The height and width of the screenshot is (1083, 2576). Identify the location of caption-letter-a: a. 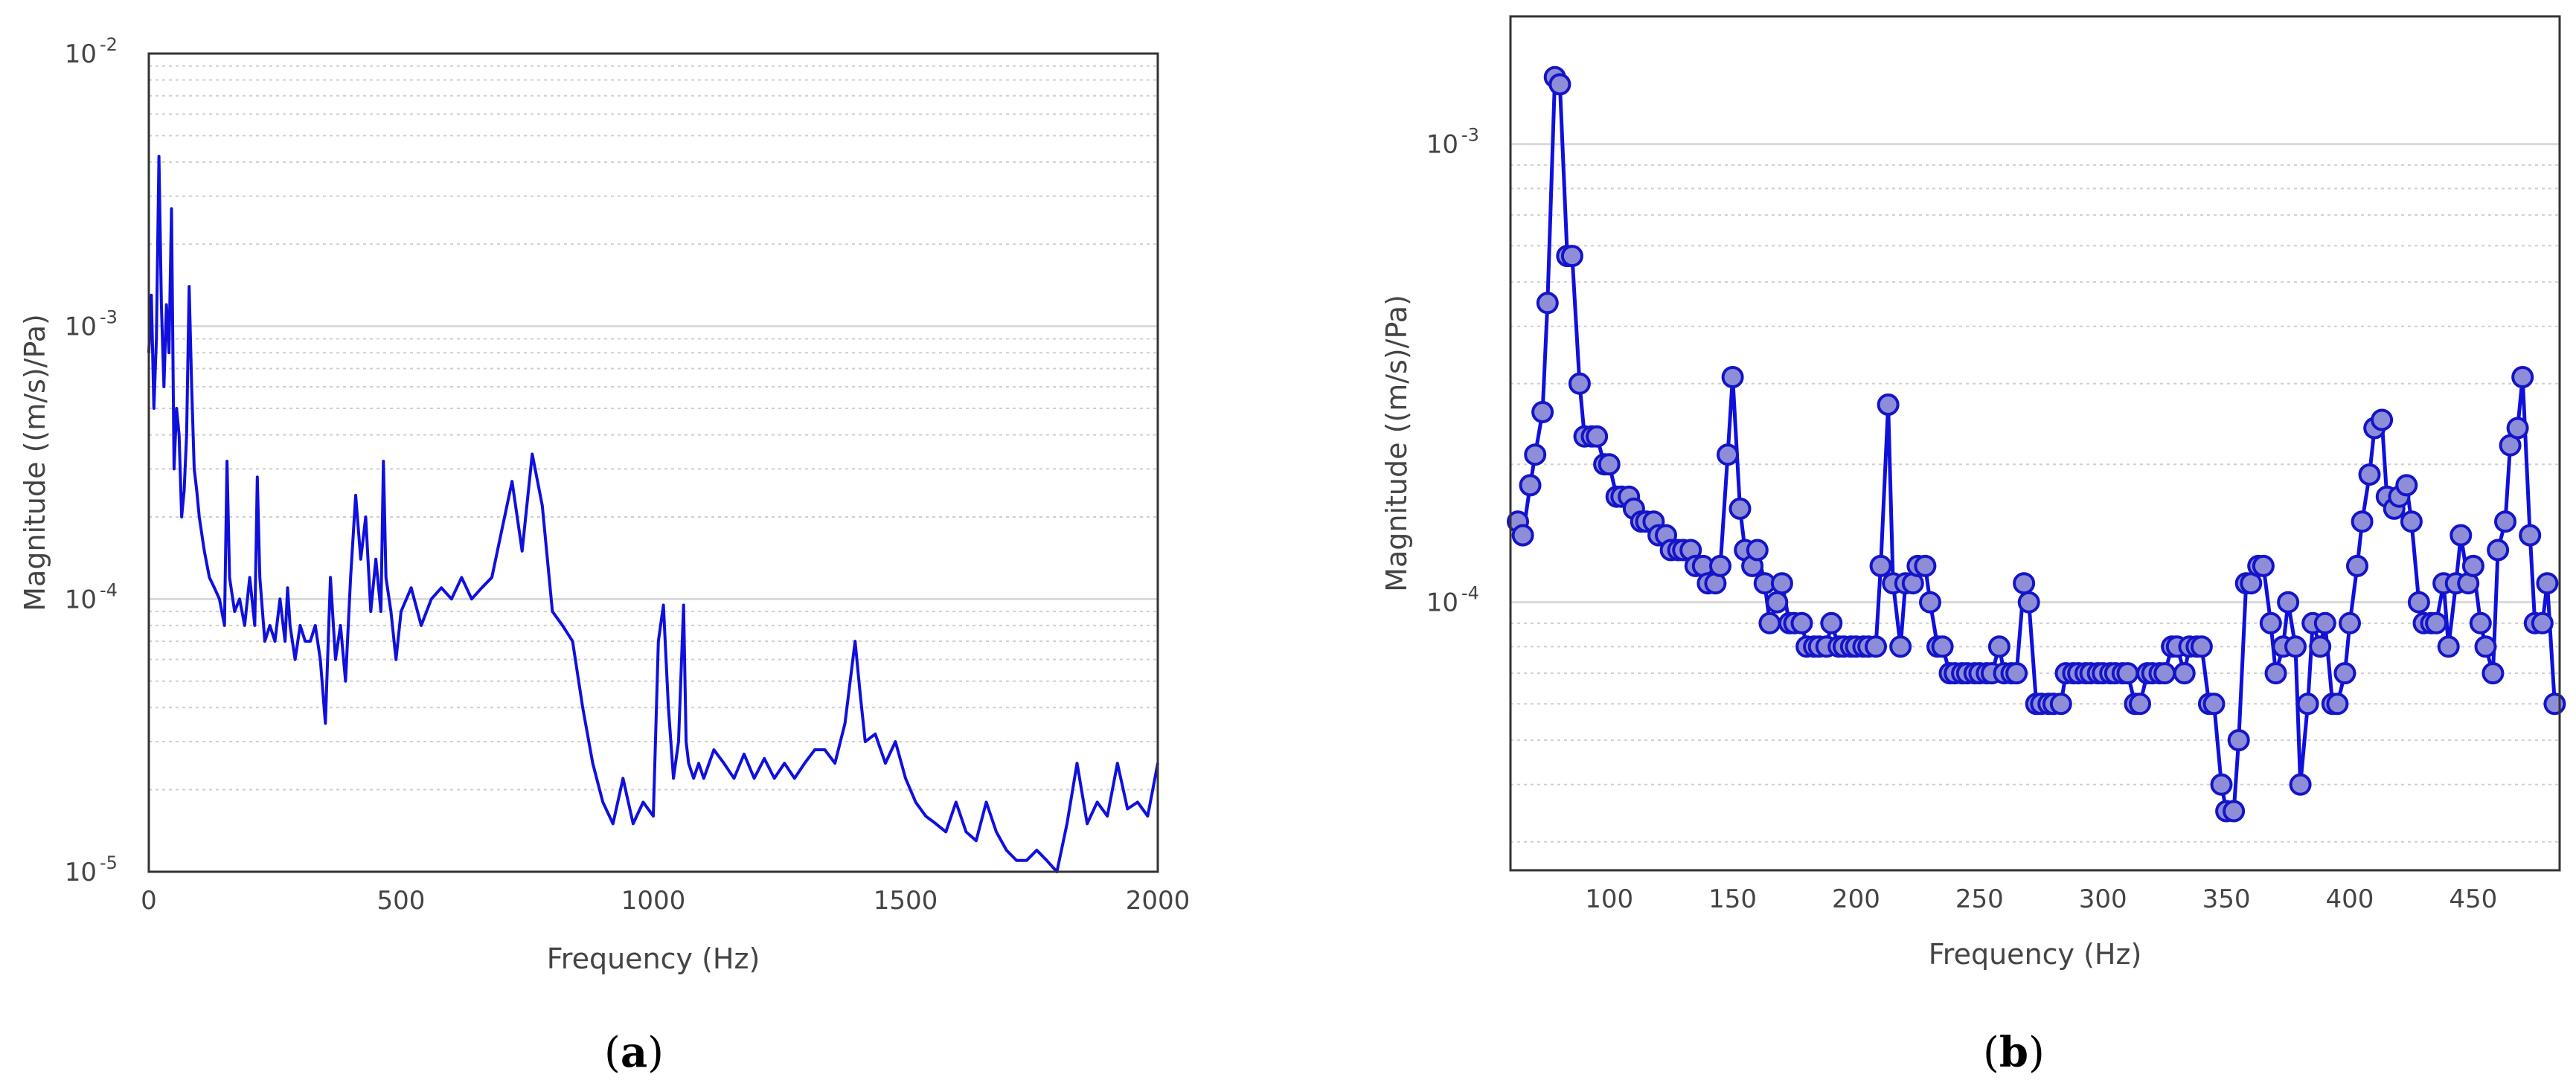
(634, 1052).